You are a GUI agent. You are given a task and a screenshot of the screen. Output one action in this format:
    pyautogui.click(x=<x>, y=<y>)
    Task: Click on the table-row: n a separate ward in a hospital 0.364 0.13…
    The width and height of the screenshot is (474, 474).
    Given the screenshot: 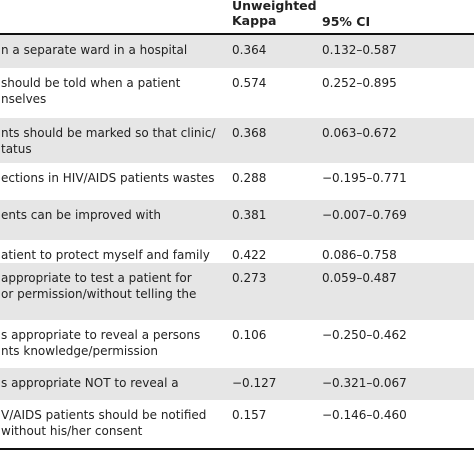 What is the action you would take?
    pyautogui.click(x=237, y=51)
    